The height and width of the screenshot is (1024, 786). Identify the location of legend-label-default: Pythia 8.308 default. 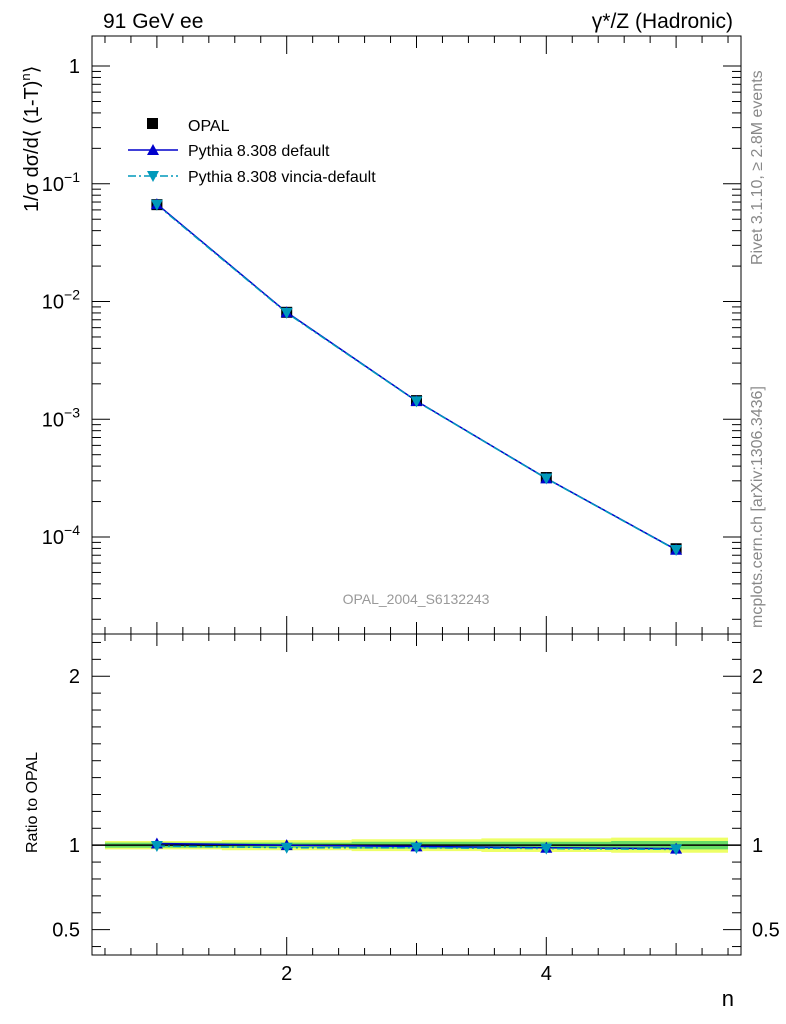
(259, 151).